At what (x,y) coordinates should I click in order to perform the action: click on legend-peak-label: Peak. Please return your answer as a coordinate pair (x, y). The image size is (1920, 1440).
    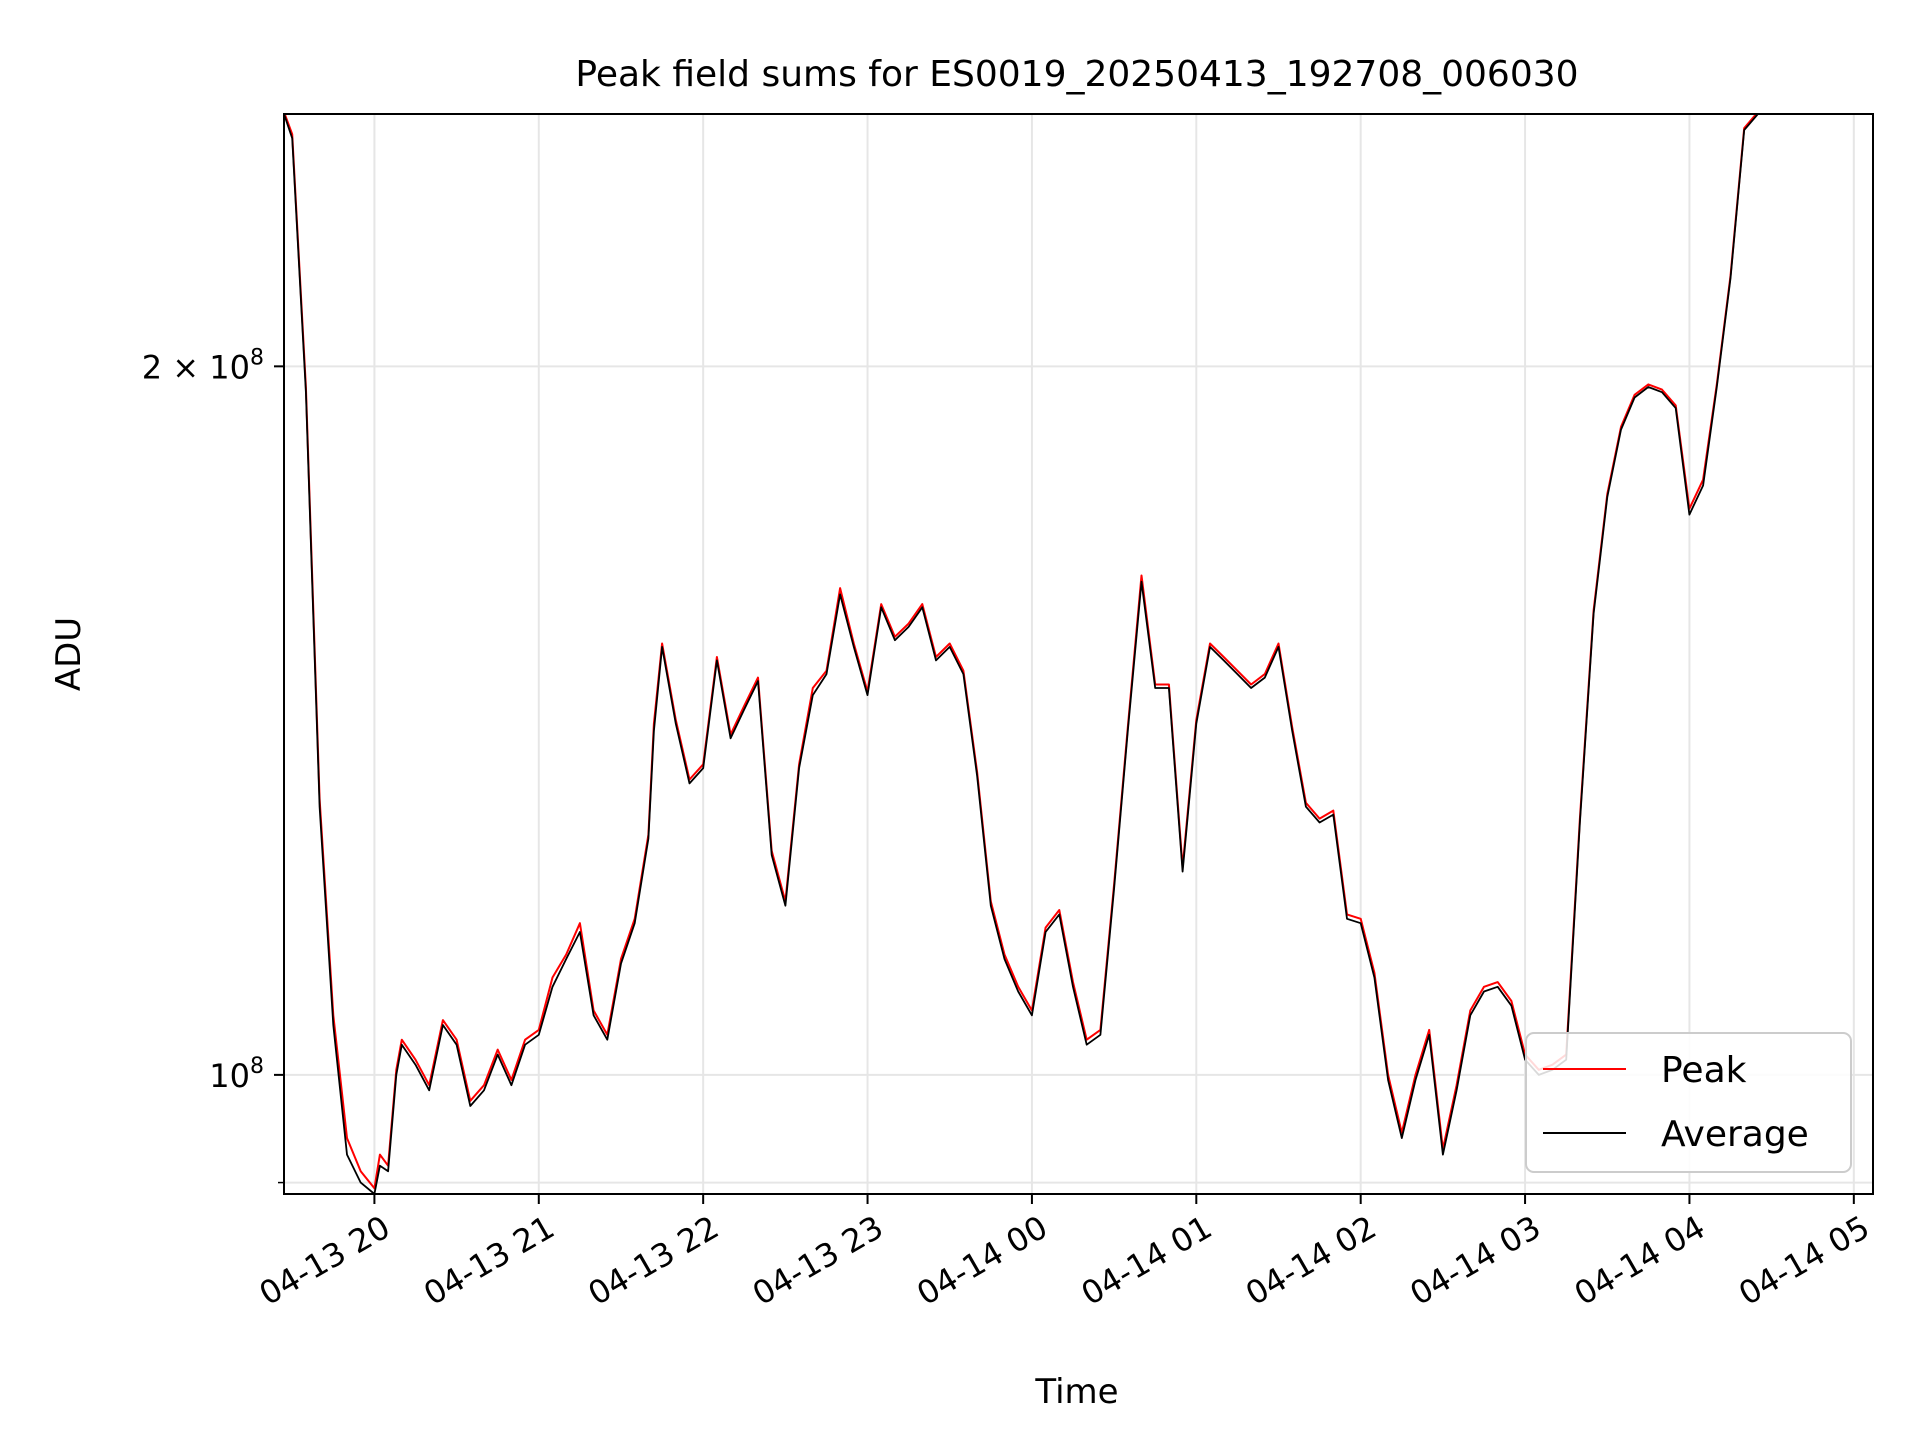
    Looking at the image, I should click on (1704, 1070).